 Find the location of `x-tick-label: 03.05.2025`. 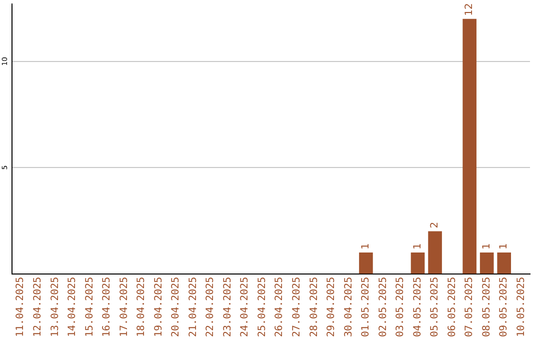

x-tick-label: 03.05.2025 is located at coordinates (400, 307).